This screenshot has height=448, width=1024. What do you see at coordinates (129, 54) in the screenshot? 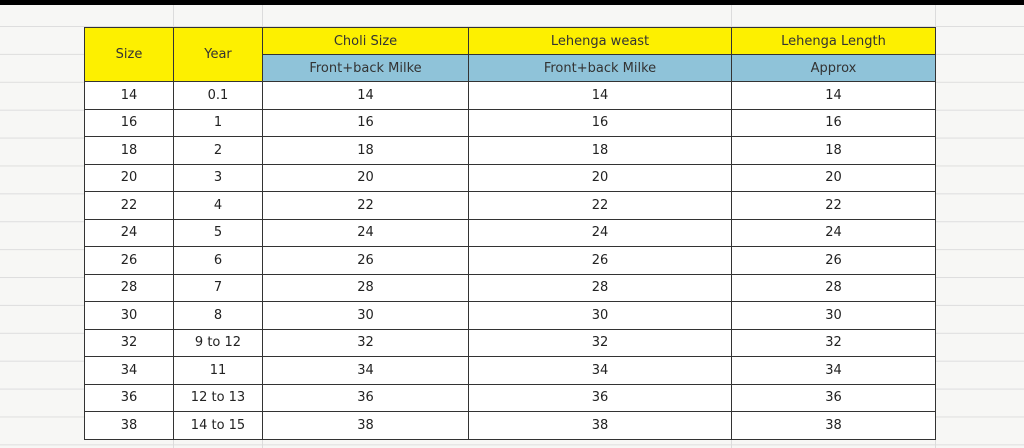
I see `header-size: Size` at bounding box center [129, 54].